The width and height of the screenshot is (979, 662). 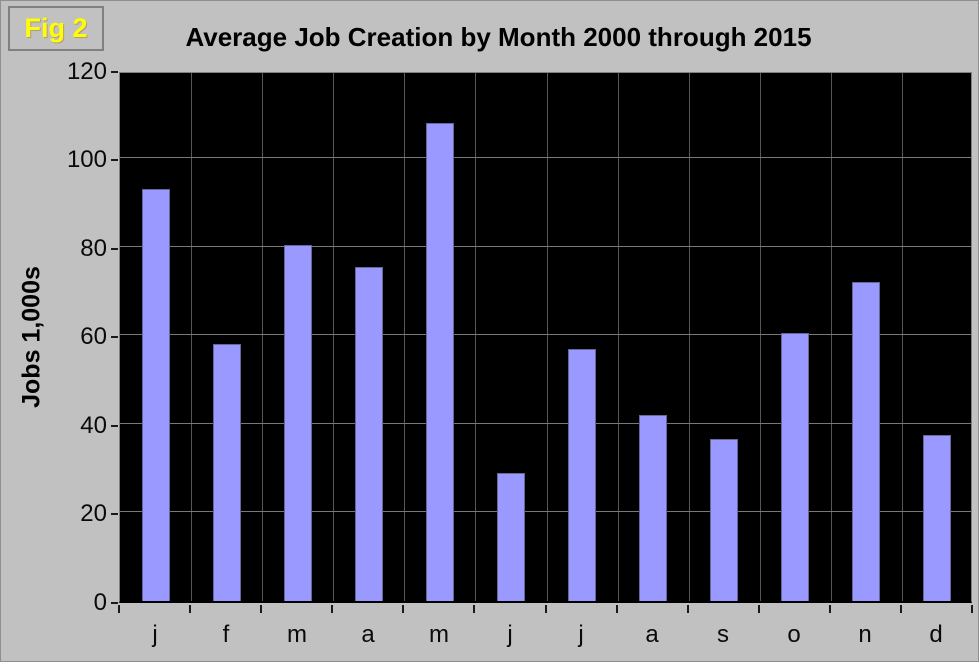 What do you see at coordinates (936, 634) in the screenshot?
I see `x-tick-label: d` at bounding box center [936, 634].